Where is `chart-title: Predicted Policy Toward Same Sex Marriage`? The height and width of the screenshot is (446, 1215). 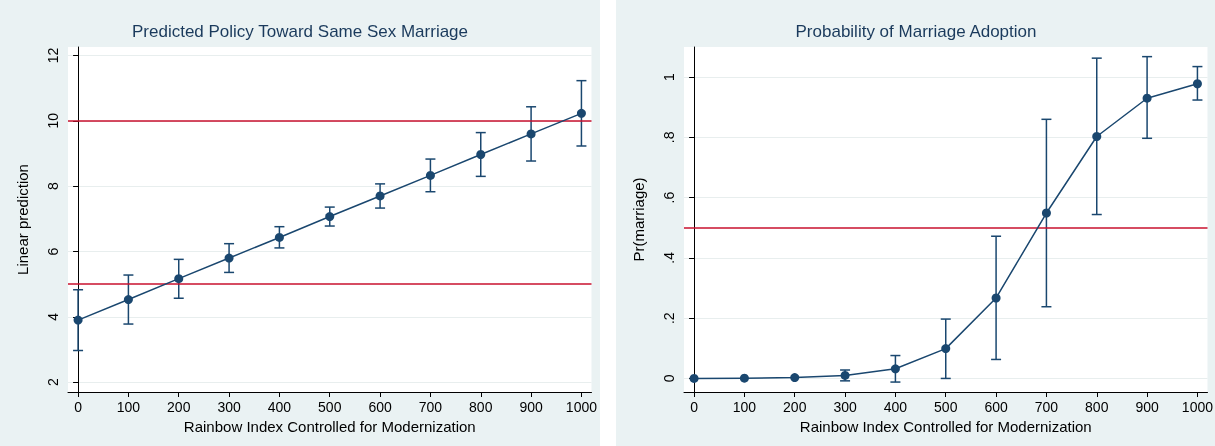
chart-title: Predicted Policy Toward Same Sex Marriage is located at coordinates (300, 31).